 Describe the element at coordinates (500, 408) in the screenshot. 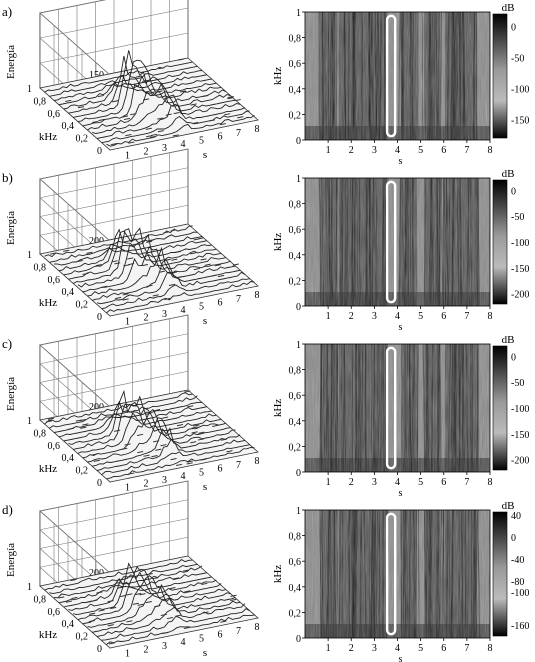

I see `colorbar-strip` at that location.